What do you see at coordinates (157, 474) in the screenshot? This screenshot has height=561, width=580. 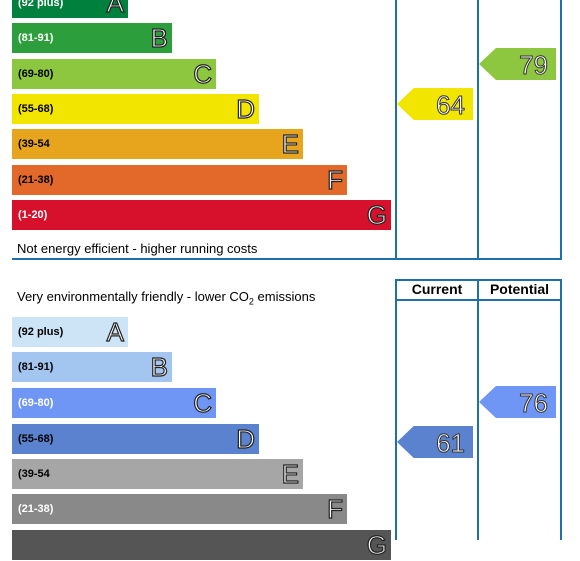 I see `environmental-band-e: (39-54 E` at bounding box center [157, 474].